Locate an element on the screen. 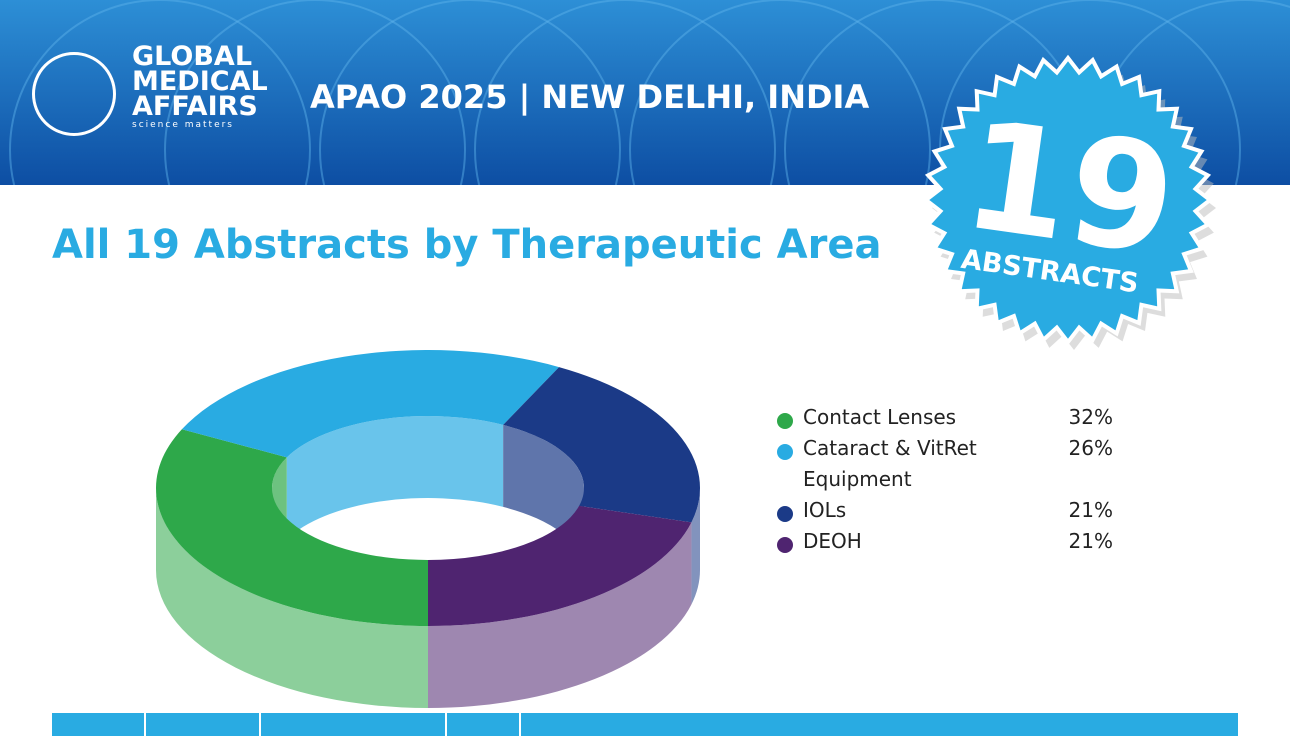  chart-title: All 19 Abstracts by Therapeutic Area is located at coordinates (467, 245).